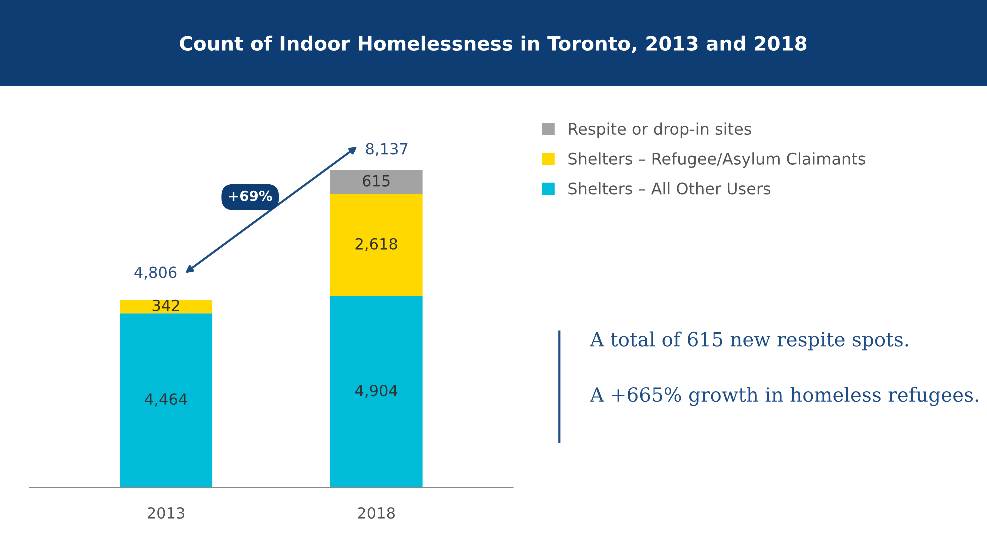  I want to click on data-label: 615, so click(376, 181).